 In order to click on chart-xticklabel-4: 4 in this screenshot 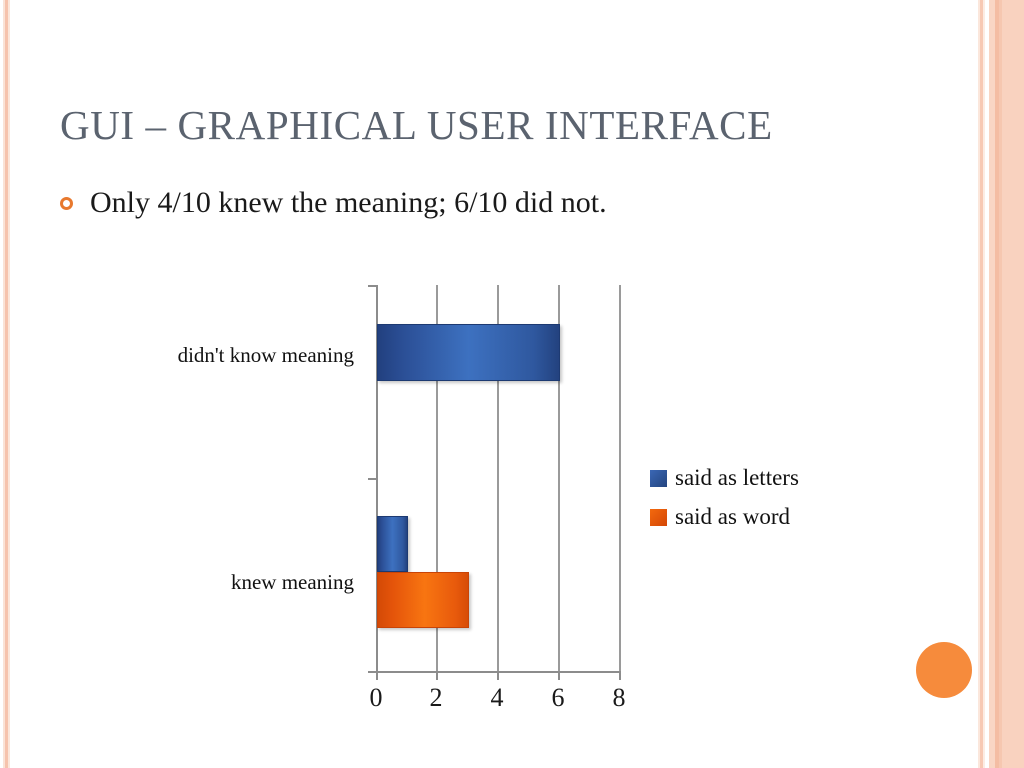, I will do `click(497, 697)`.